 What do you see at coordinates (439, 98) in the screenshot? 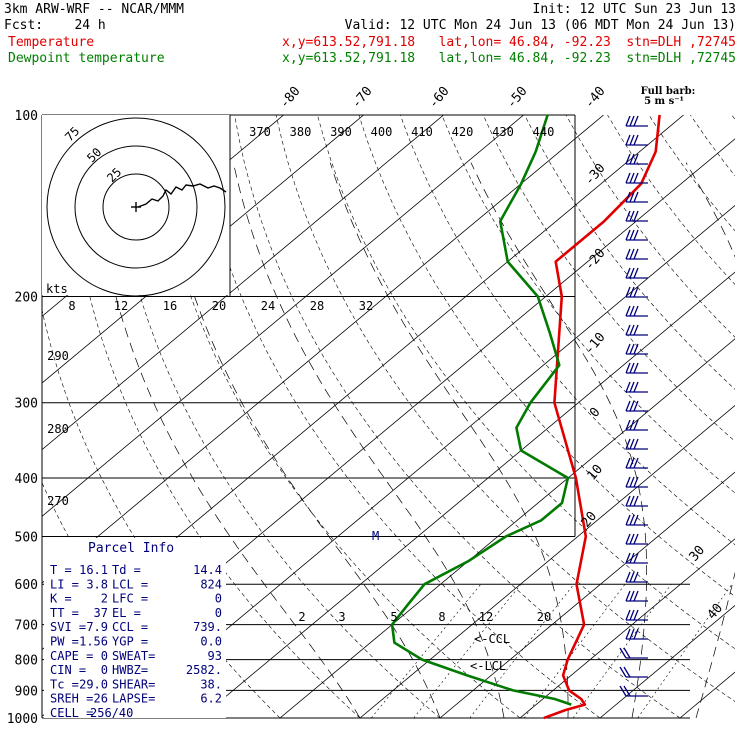
I see `isotherm-label-top: -60` at bounding box center [439, 98].